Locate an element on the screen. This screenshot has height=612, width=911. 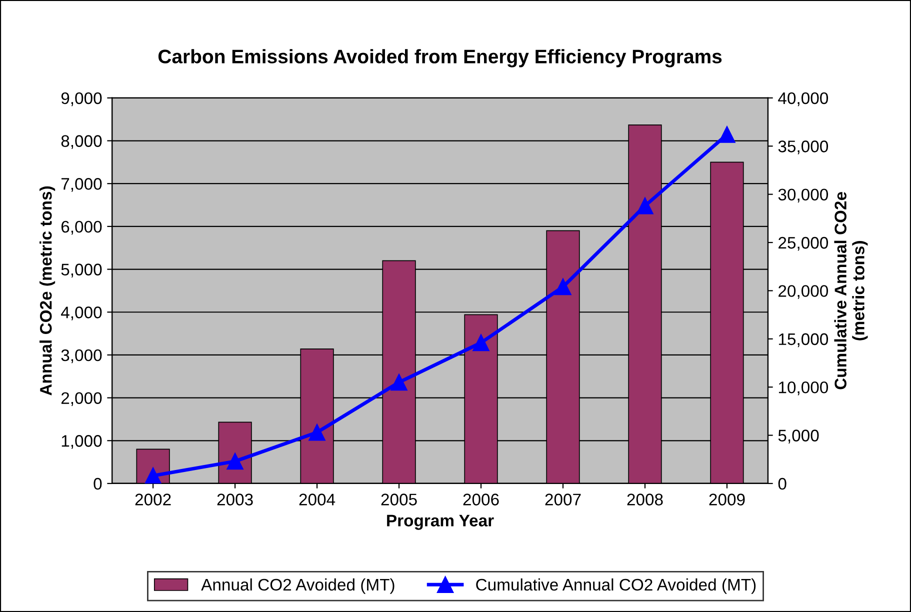
y2-tick-label: 35,000 is located at coordinates (803, 147).